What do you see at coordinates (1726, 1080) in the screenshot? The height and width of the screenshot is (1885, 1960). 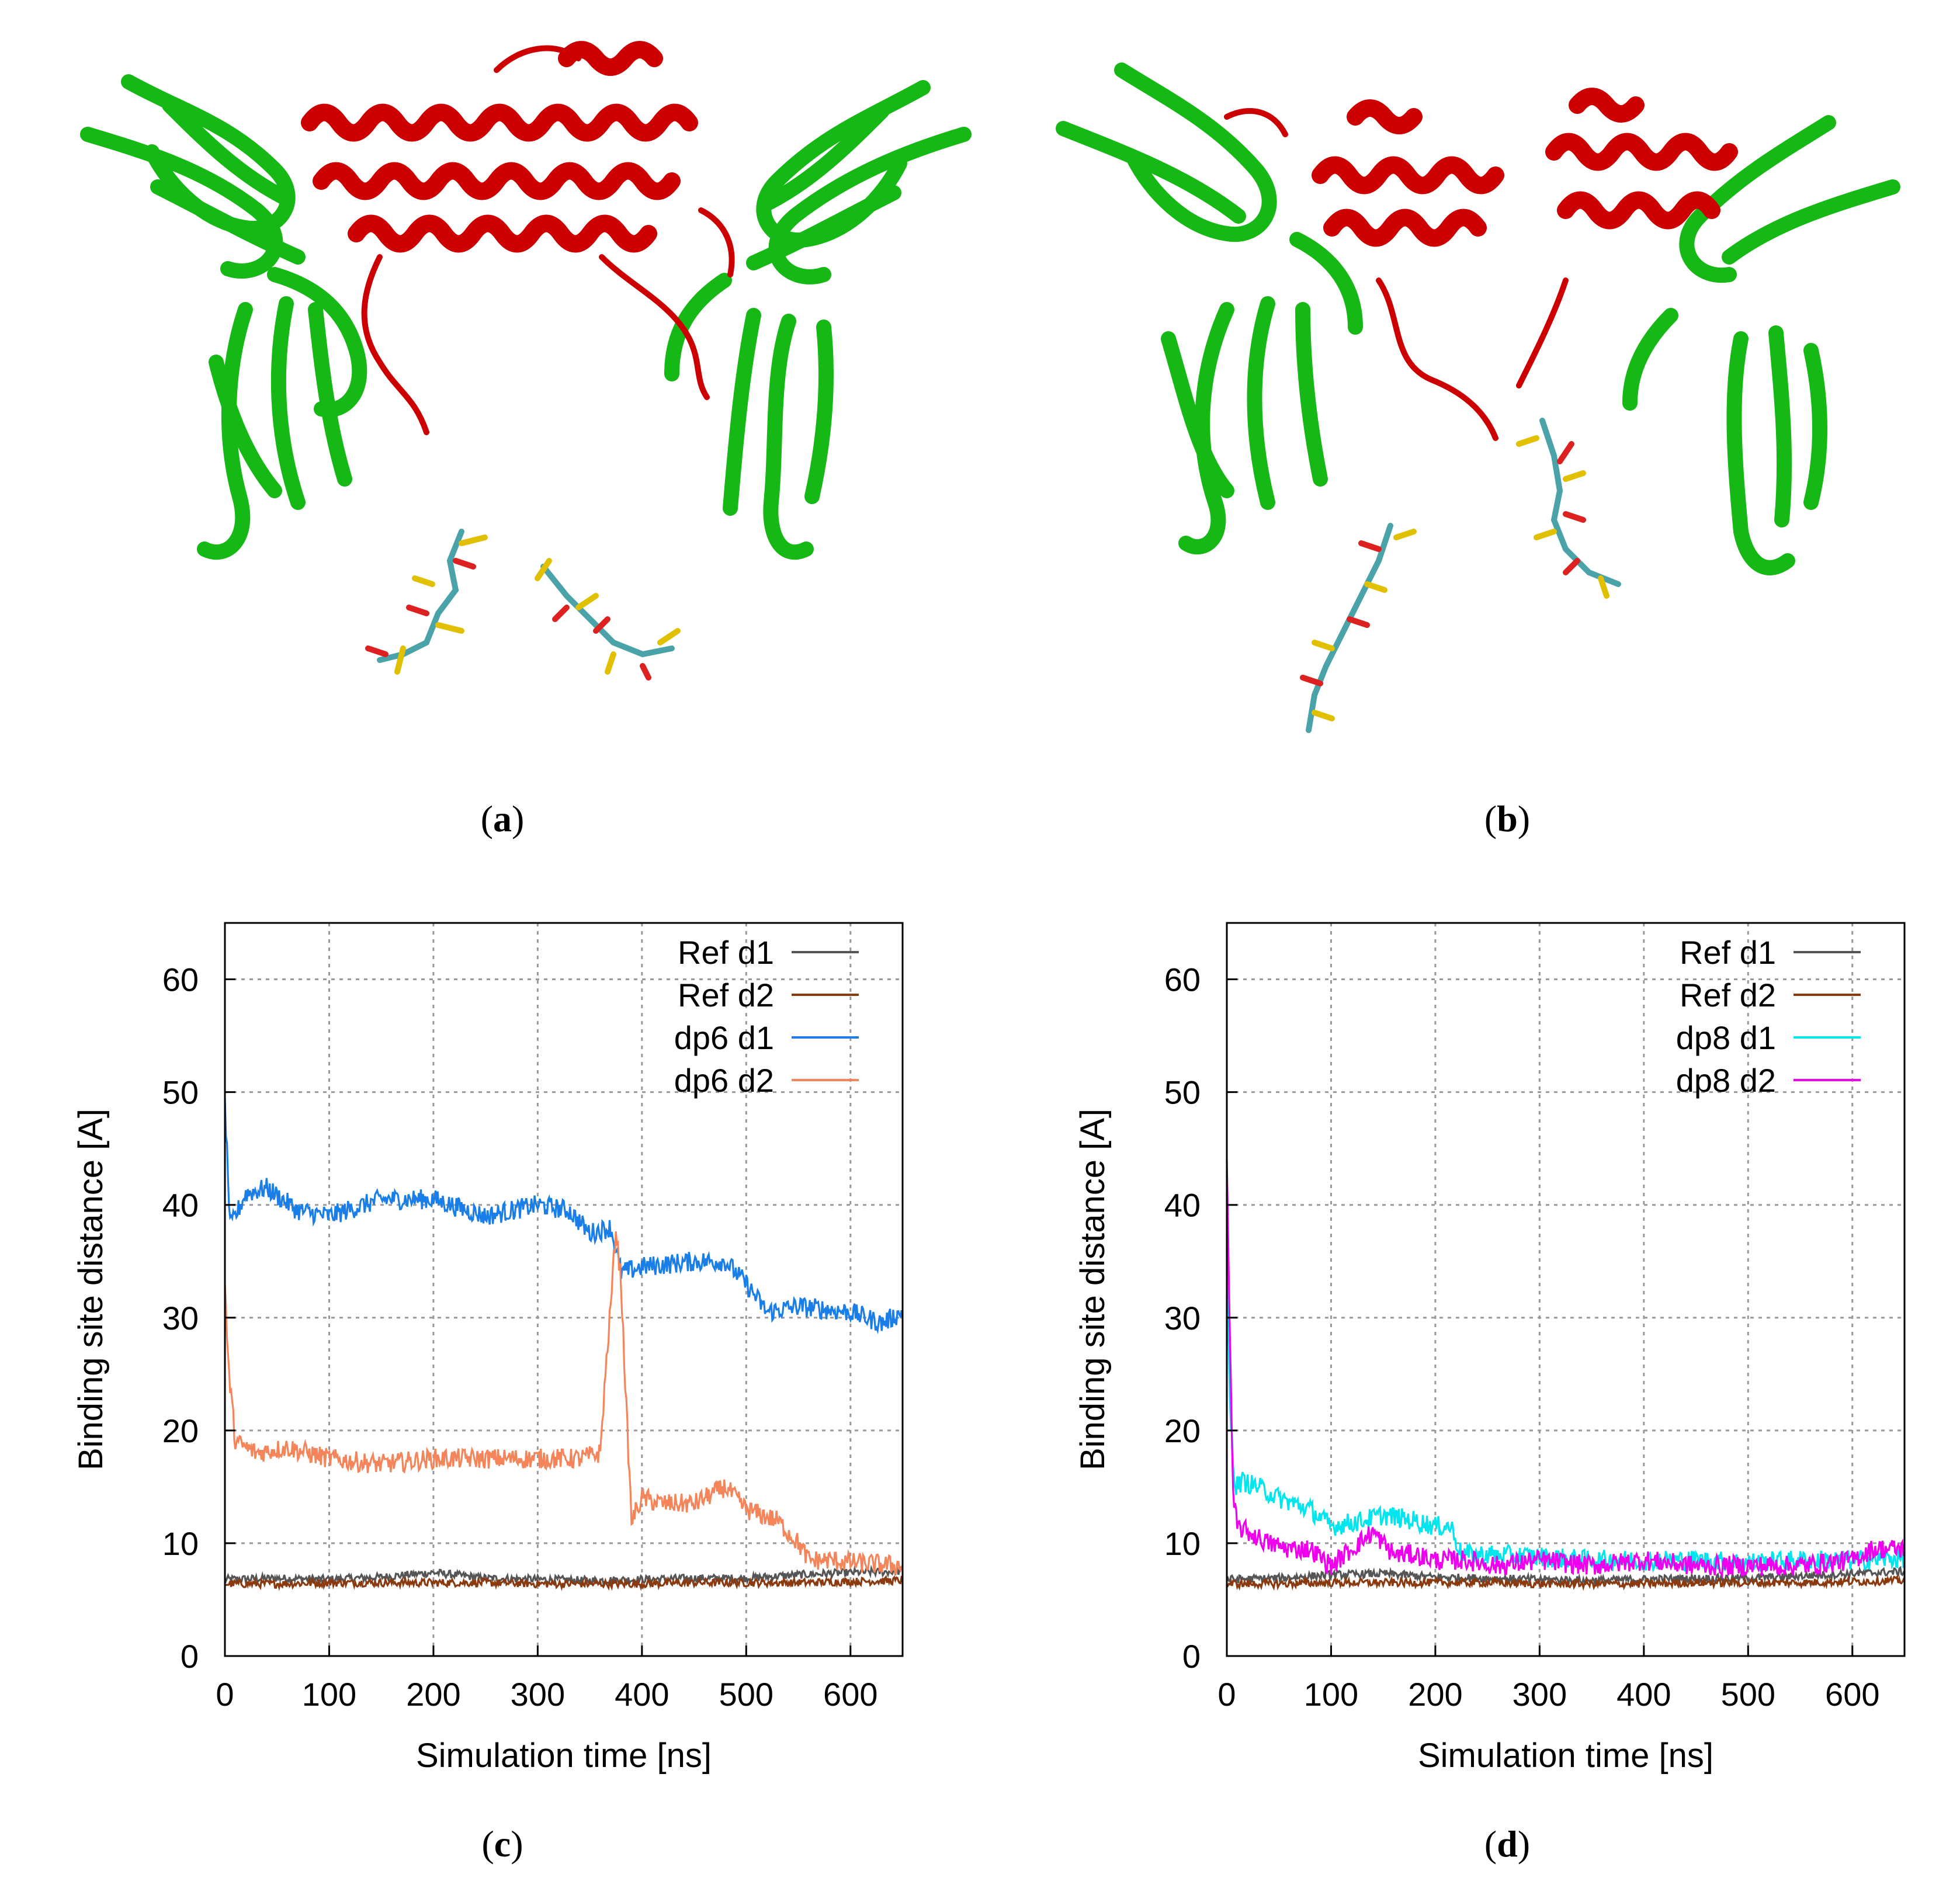 I see `legend-label: dp8 d2` at bounding box center [1726, 1080].